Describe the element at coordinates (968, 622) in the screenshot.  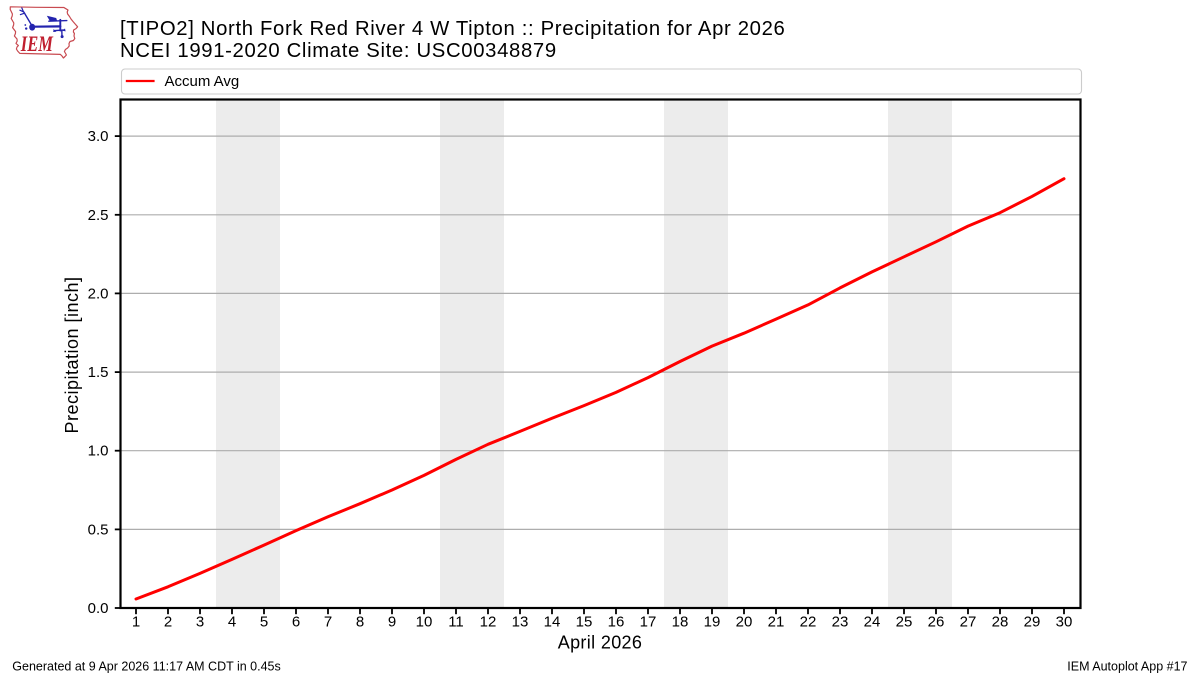
I see `svg-text: 27` at that location.